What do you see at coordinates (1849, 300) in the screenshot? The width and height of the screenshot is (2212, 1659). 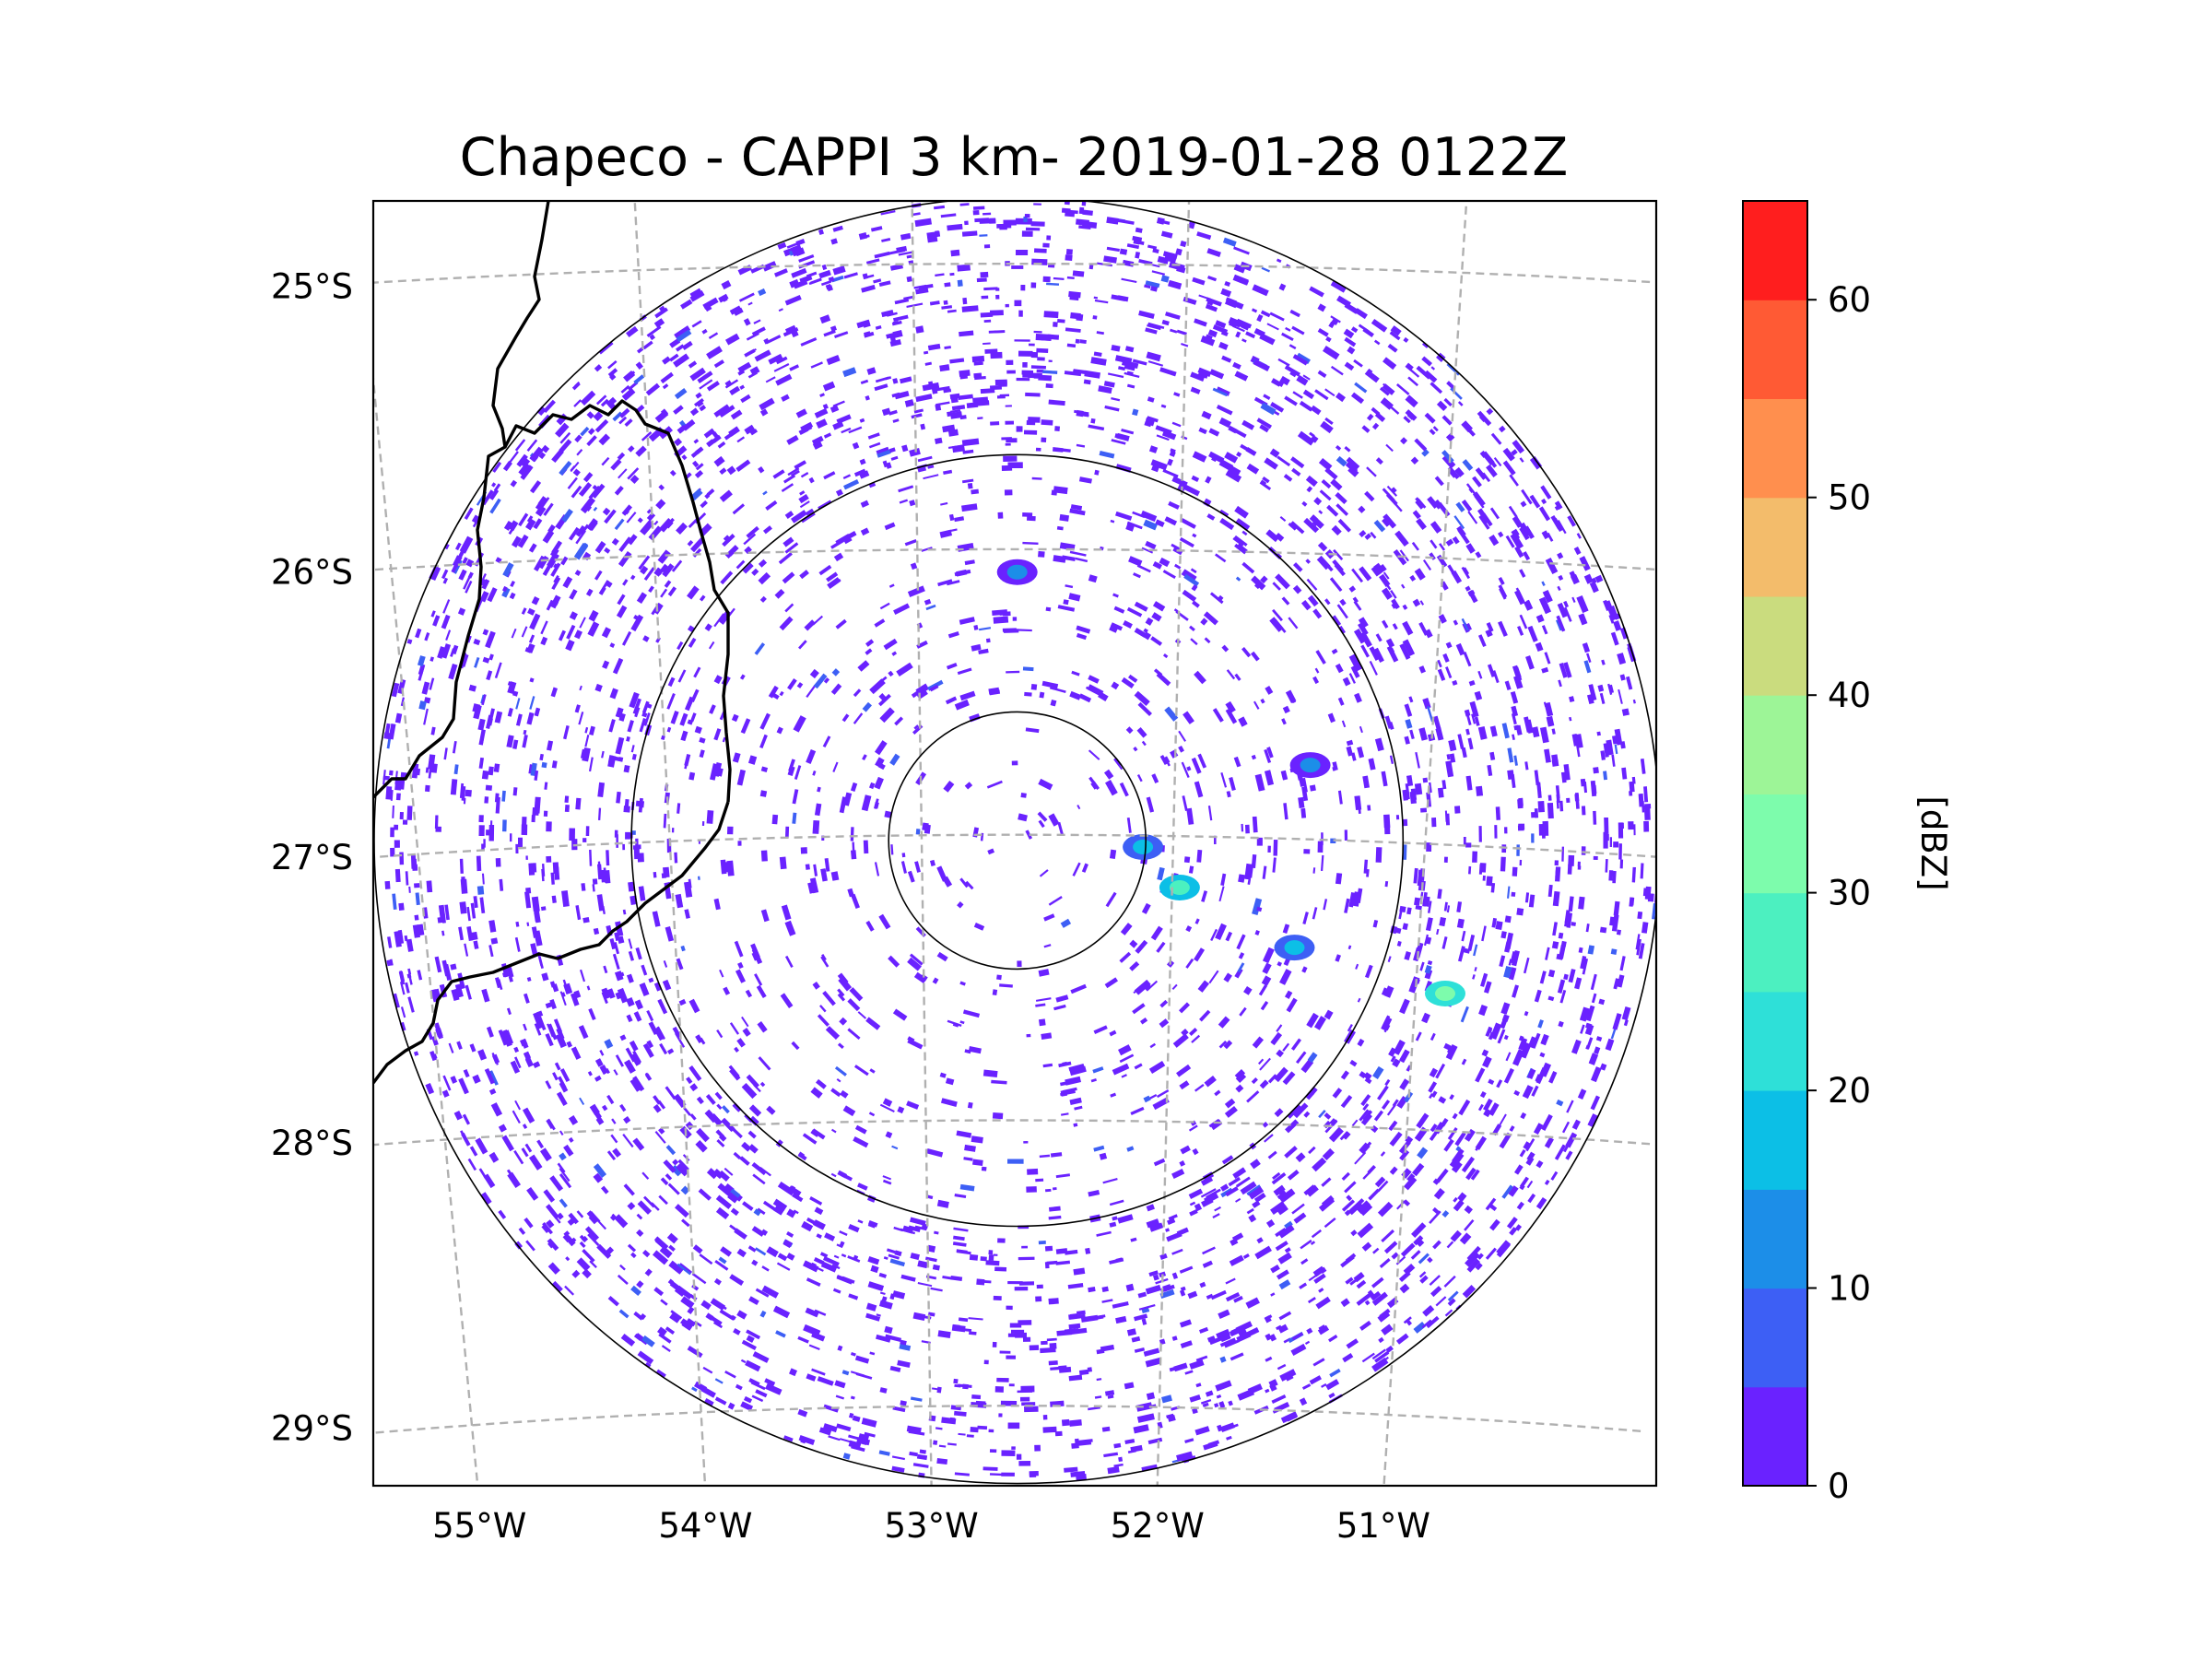 I see `colorbar-tick-label: 60` at bounding box center [1849, 300].